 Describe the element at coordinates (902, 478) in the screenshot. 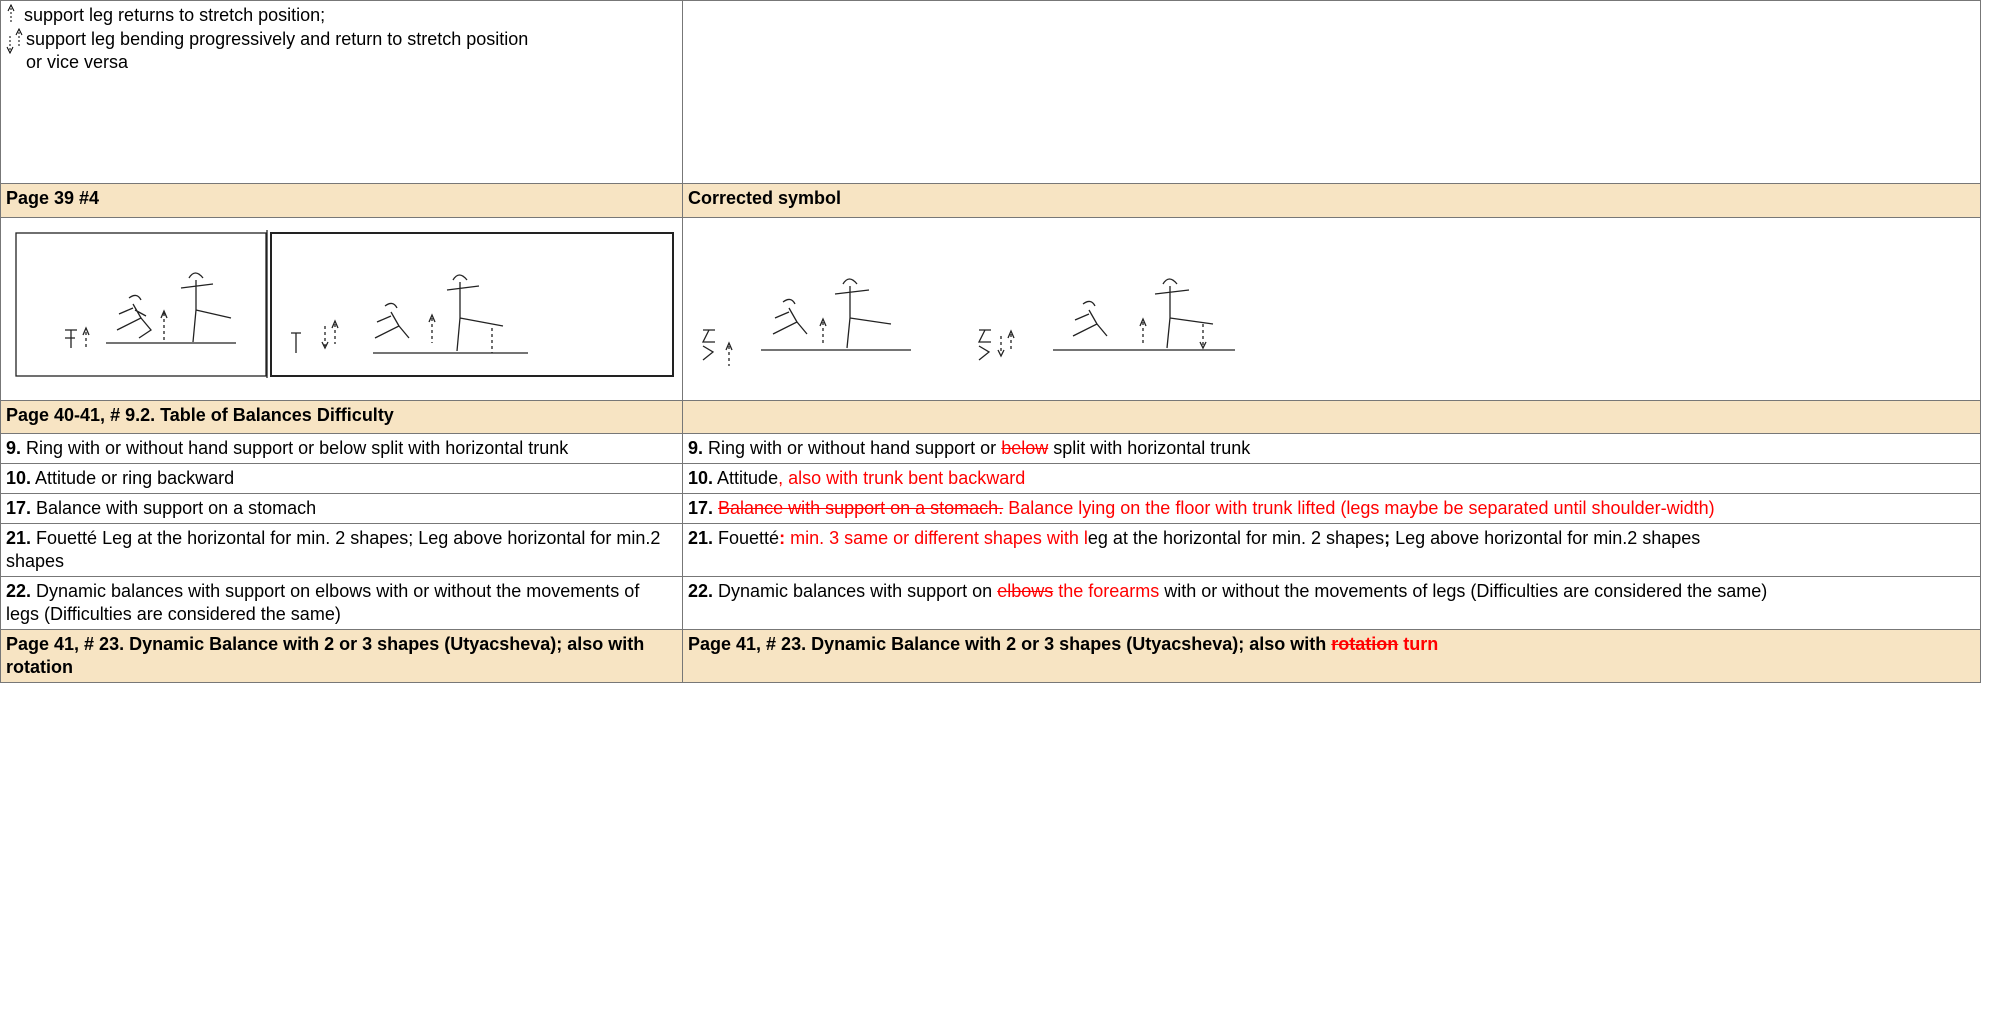

I see `text-run: , also with trunk bent backward` at that location.